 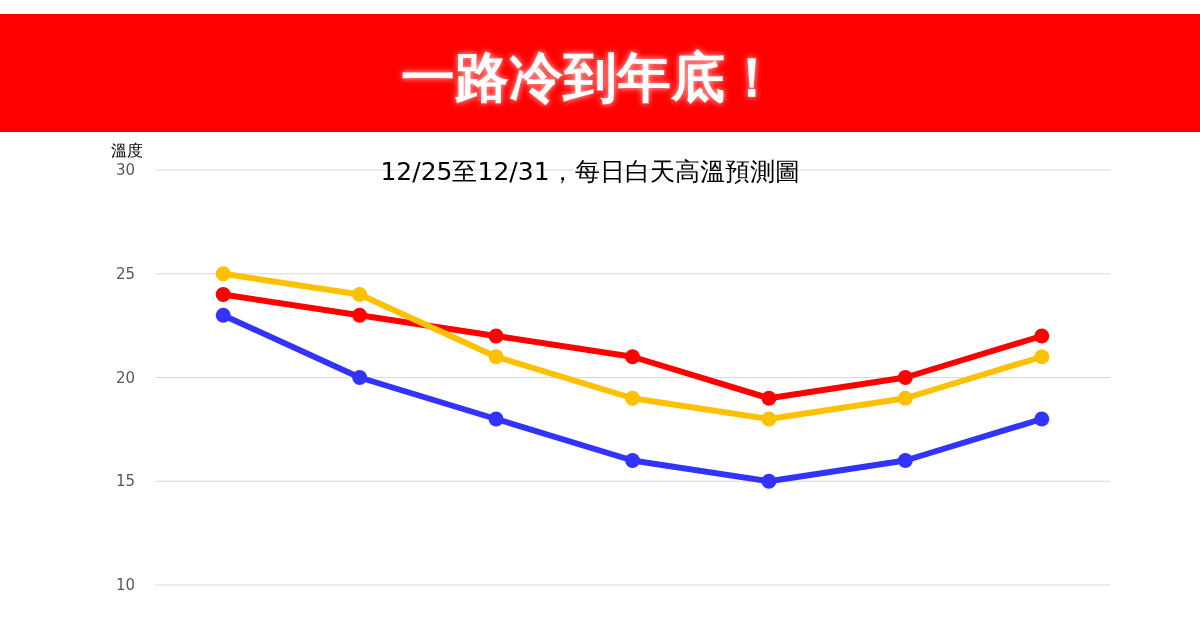 What do you see at coordinates (590, 171) in the screenshot?
I see `chart-subtitle: 12/25至12/31，每日白天高溫預測圖` at bounding box center [590, 171].